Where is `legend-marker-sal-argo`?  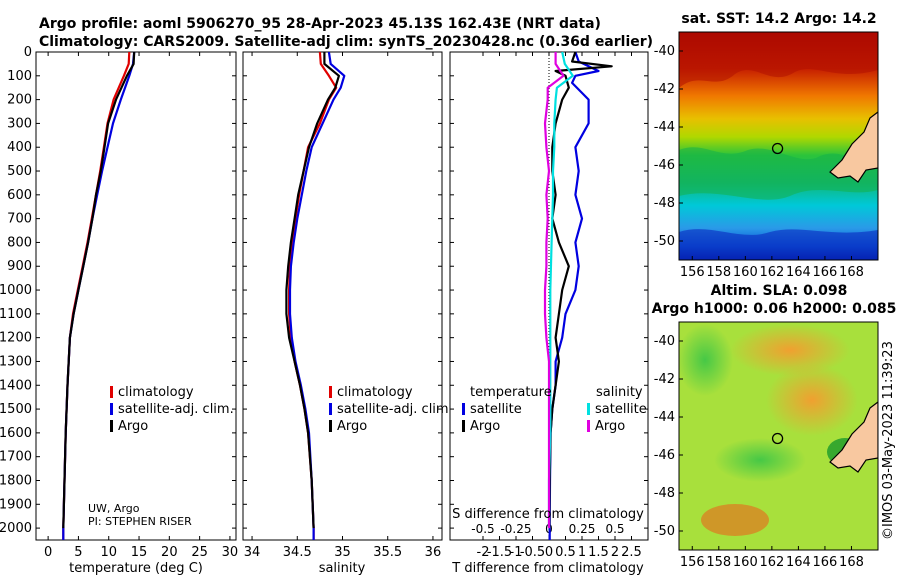 legend-marker-sal-argo is located at coordinates (588, 426).